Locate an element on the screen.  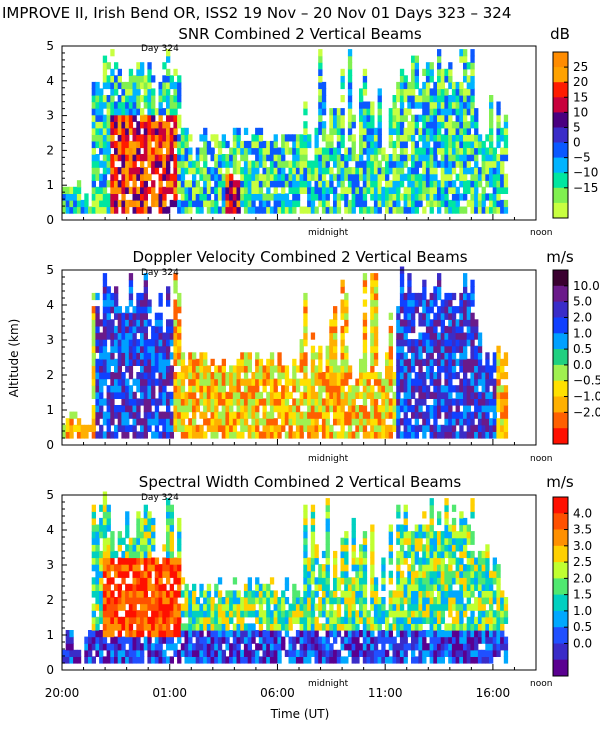
panel-title-snr: SNR Combined 2 Vertical Beams is located at coordinates (299, 34).